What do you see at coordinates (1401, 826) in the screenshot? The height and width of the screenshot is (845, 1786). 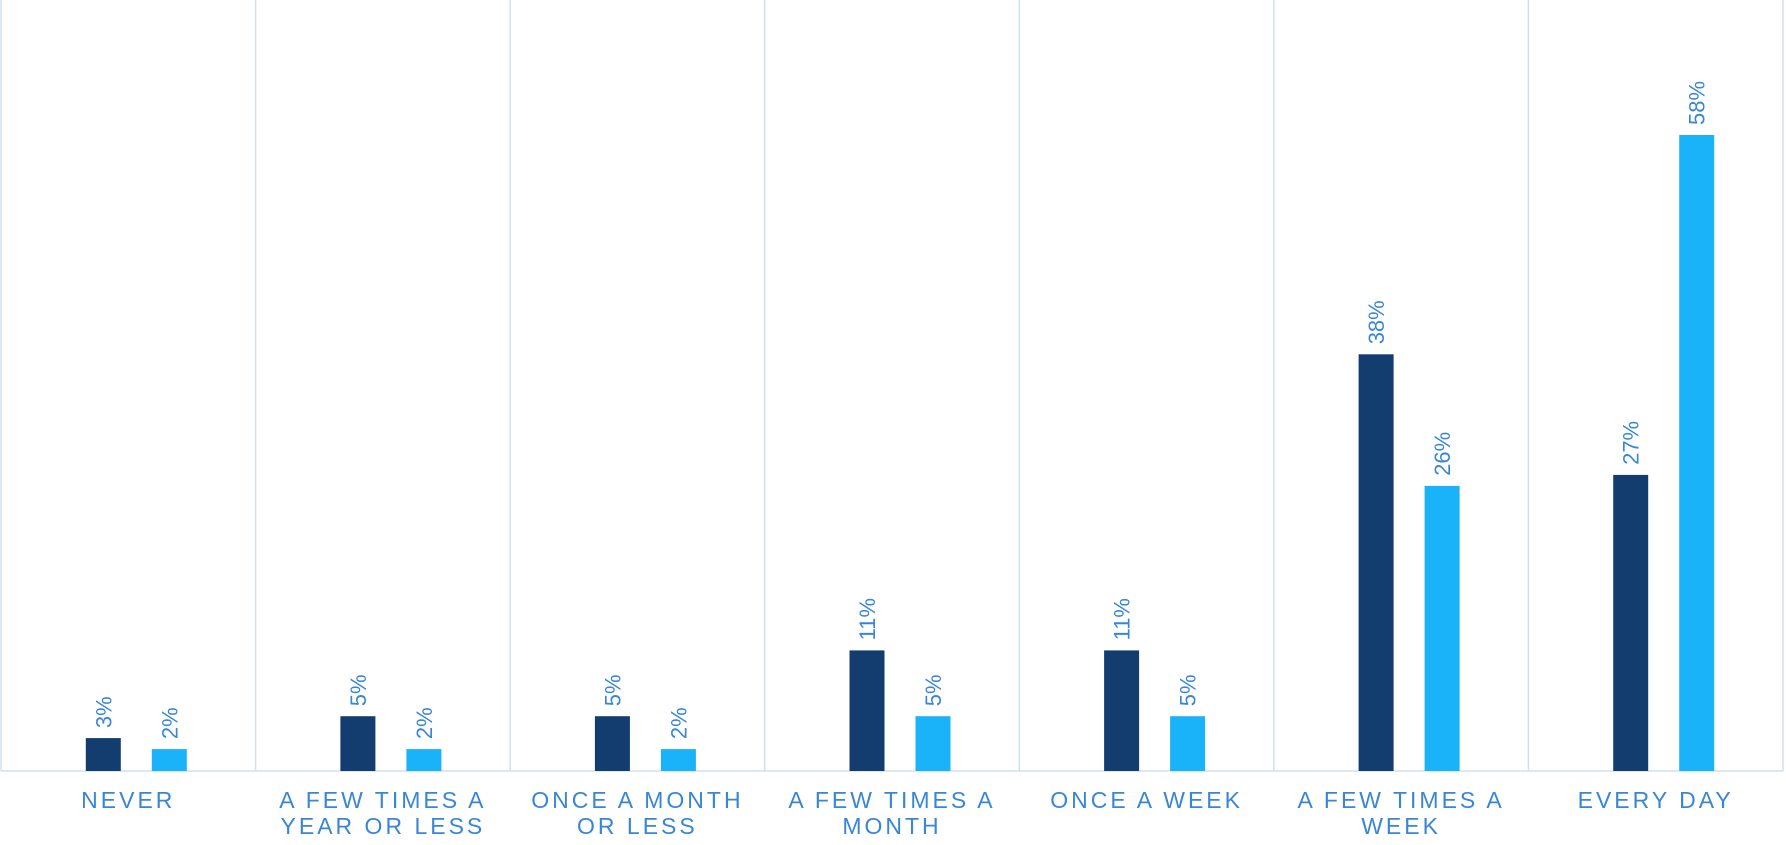 I see `category-label: WEEK` at bounding box center [1401, 826].